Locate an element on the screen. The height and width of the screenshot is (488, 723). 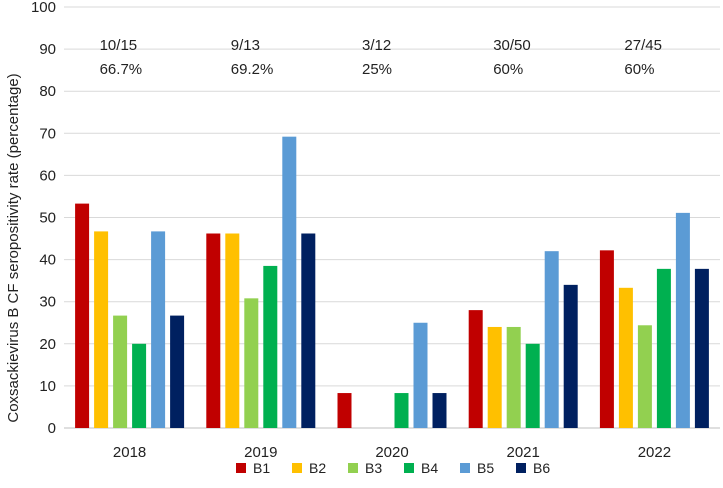
bar-b3-2022 is located at coordinates (644, 376).